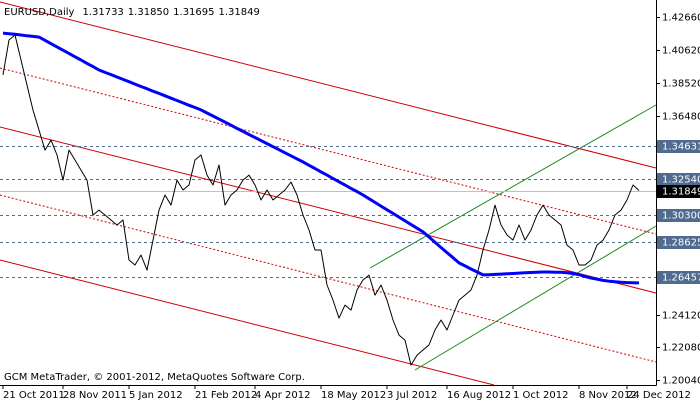  What do you see at coordinates (681, 117) in the screenshot?
I see `y-tick-label: 1.36480` at bounding box center [681, 117].